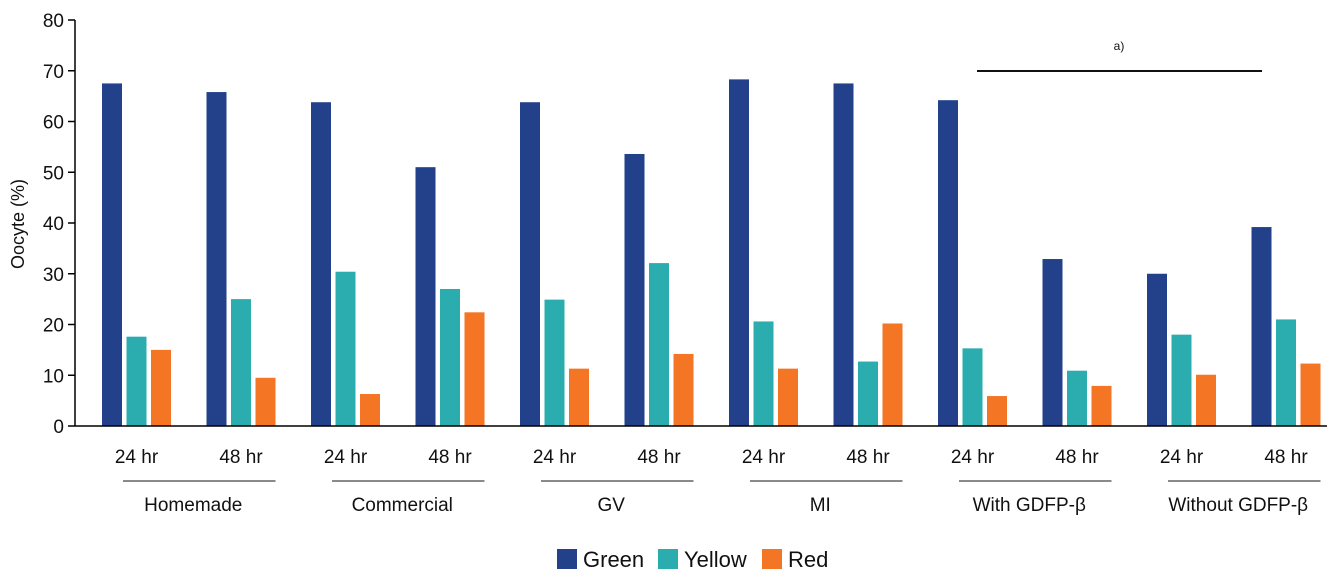 The image size is (1330, 579). I want to click on y-tick-label: 10, so click(53, 376).